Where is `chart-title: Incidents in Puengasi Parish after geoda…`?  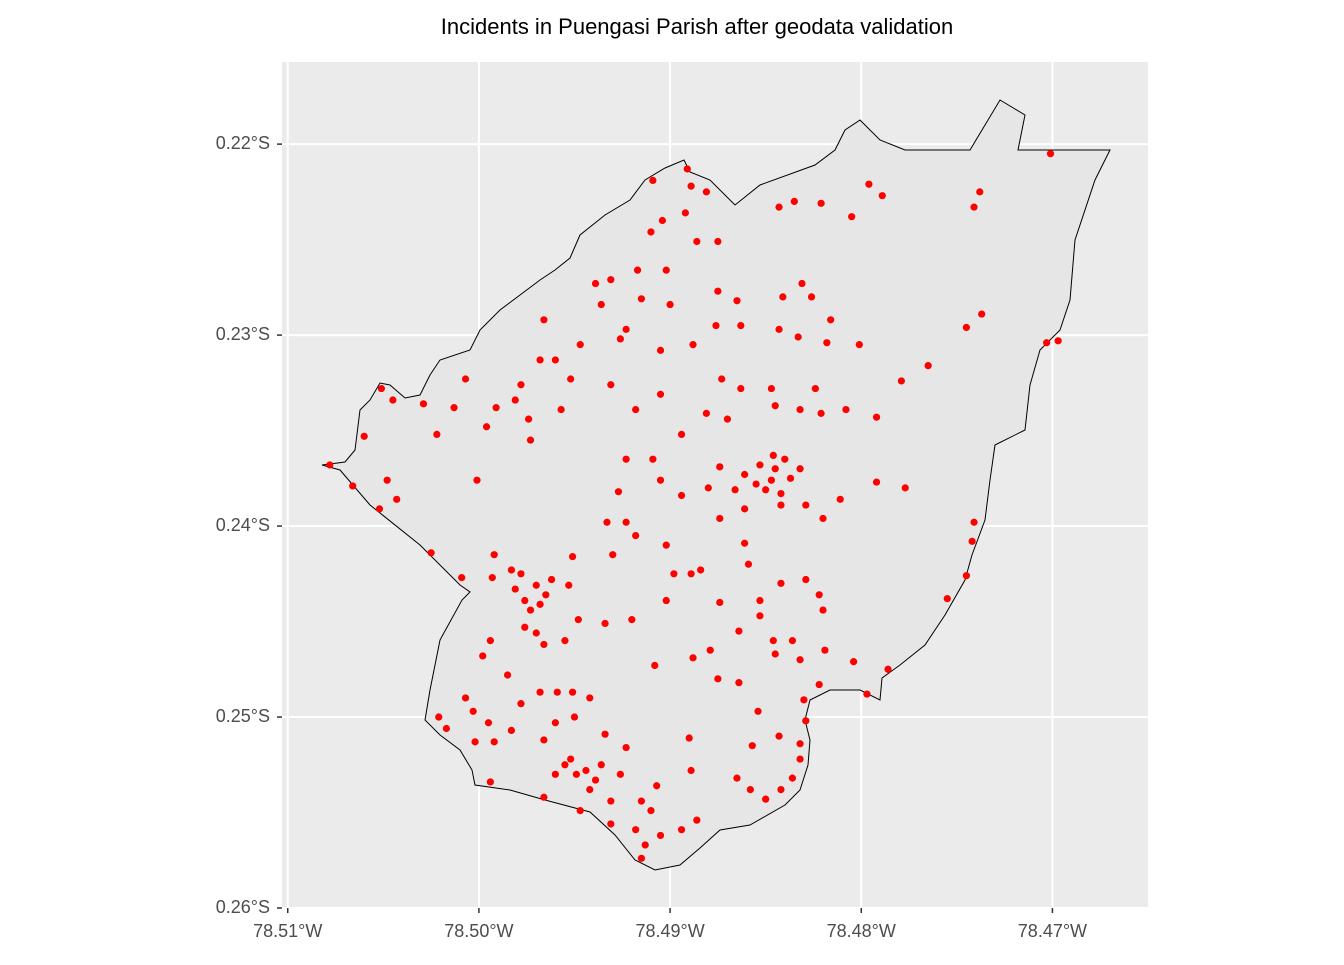
chart-title: Incidents in Puengasi Parish after geoda… is located at coordinates (697, 26).